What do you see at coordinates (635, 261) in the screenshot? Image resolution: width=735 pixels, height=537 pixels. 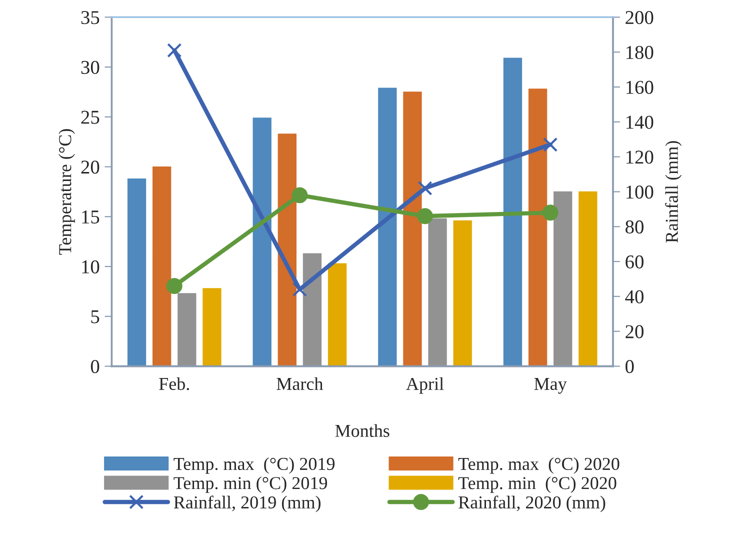 I see `y2-tick-label: 60` at bounding box center [635, 261].